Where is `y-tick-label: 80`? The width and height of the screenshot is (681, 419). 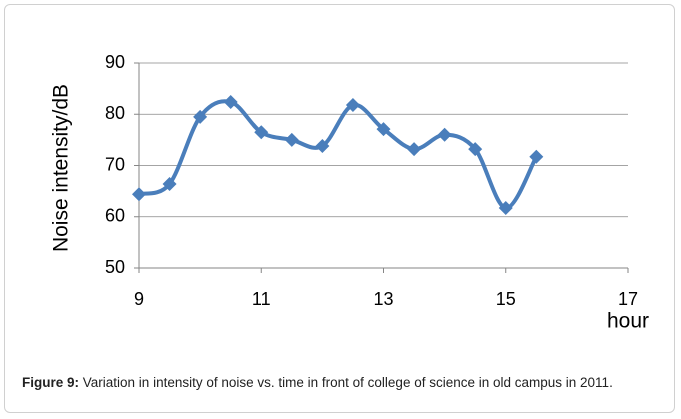
y-tick-label: 80 is located at coordinates (115, 113).